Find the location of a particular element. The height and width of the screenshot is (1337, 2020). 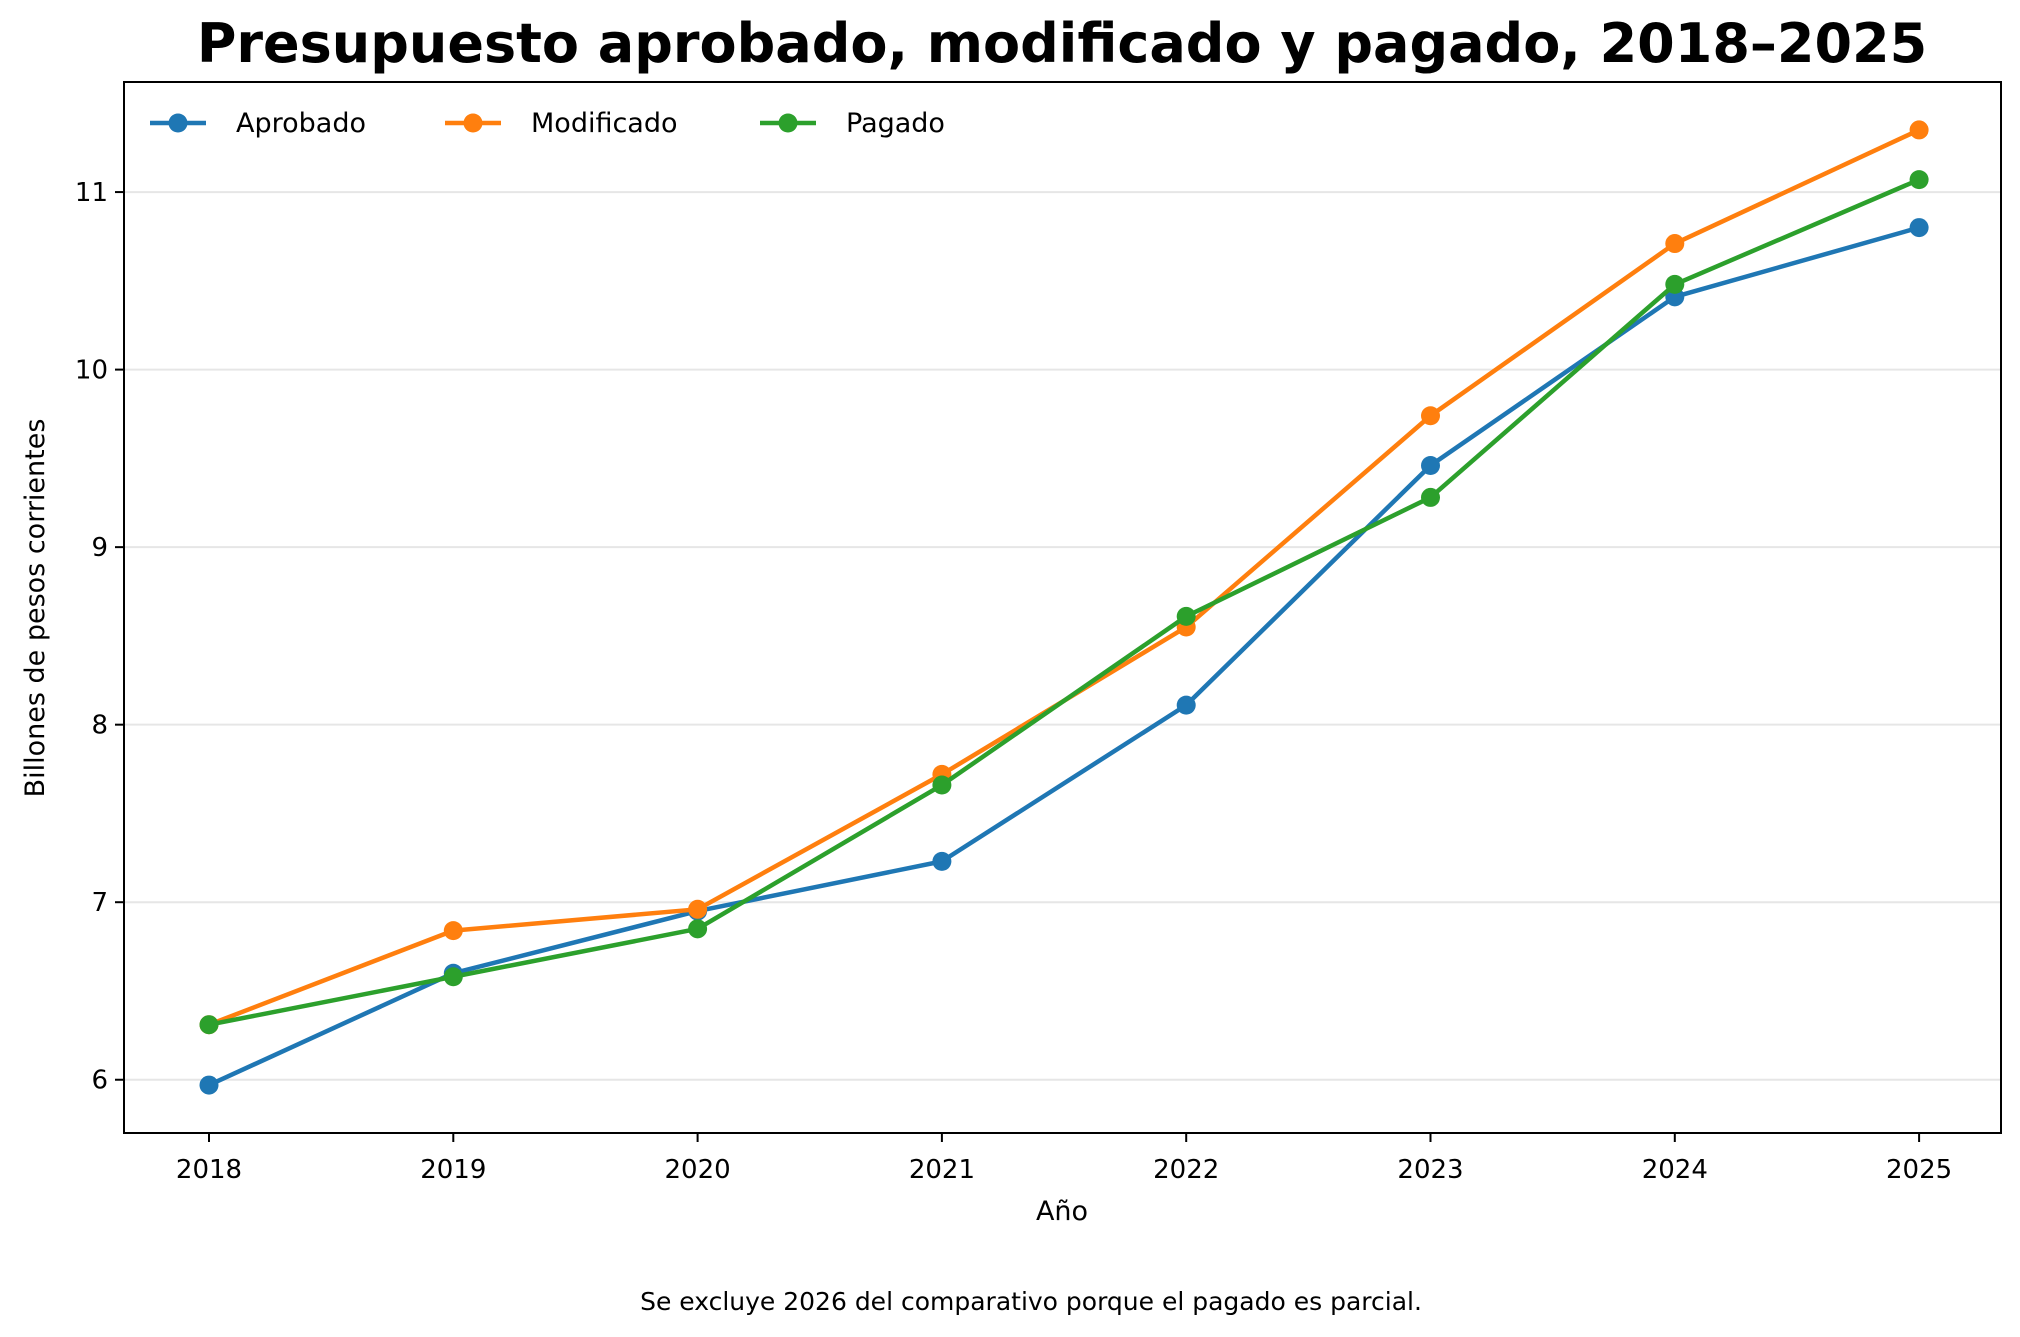

x-tick-label: 2021 is located at coordinates (942, 1170).